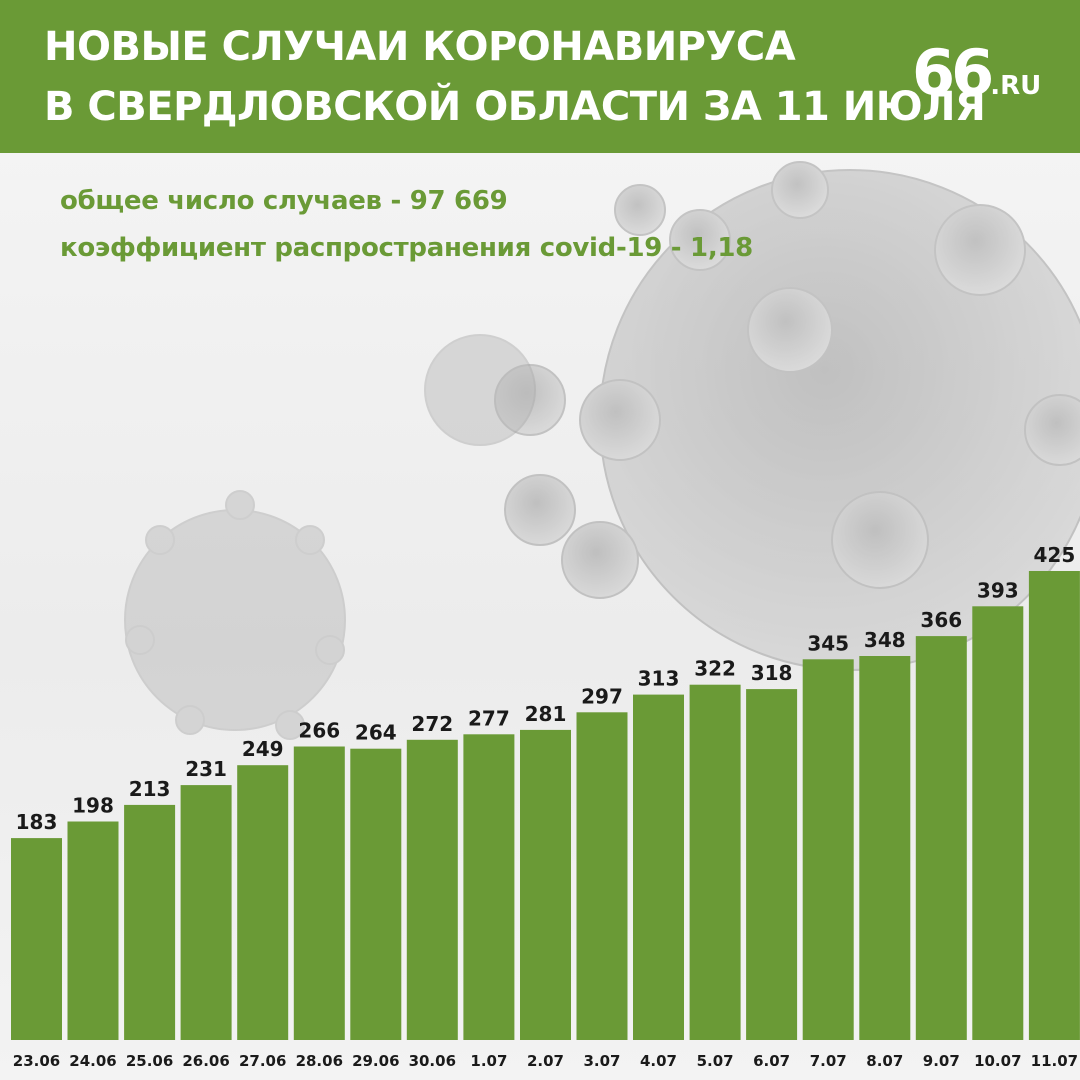 This screenshot has width=1080, height=1080. Describe the element at coordinates (205, 1061) in the screenshot. I see `x-tick-label-26.06: 26.06` at that location.